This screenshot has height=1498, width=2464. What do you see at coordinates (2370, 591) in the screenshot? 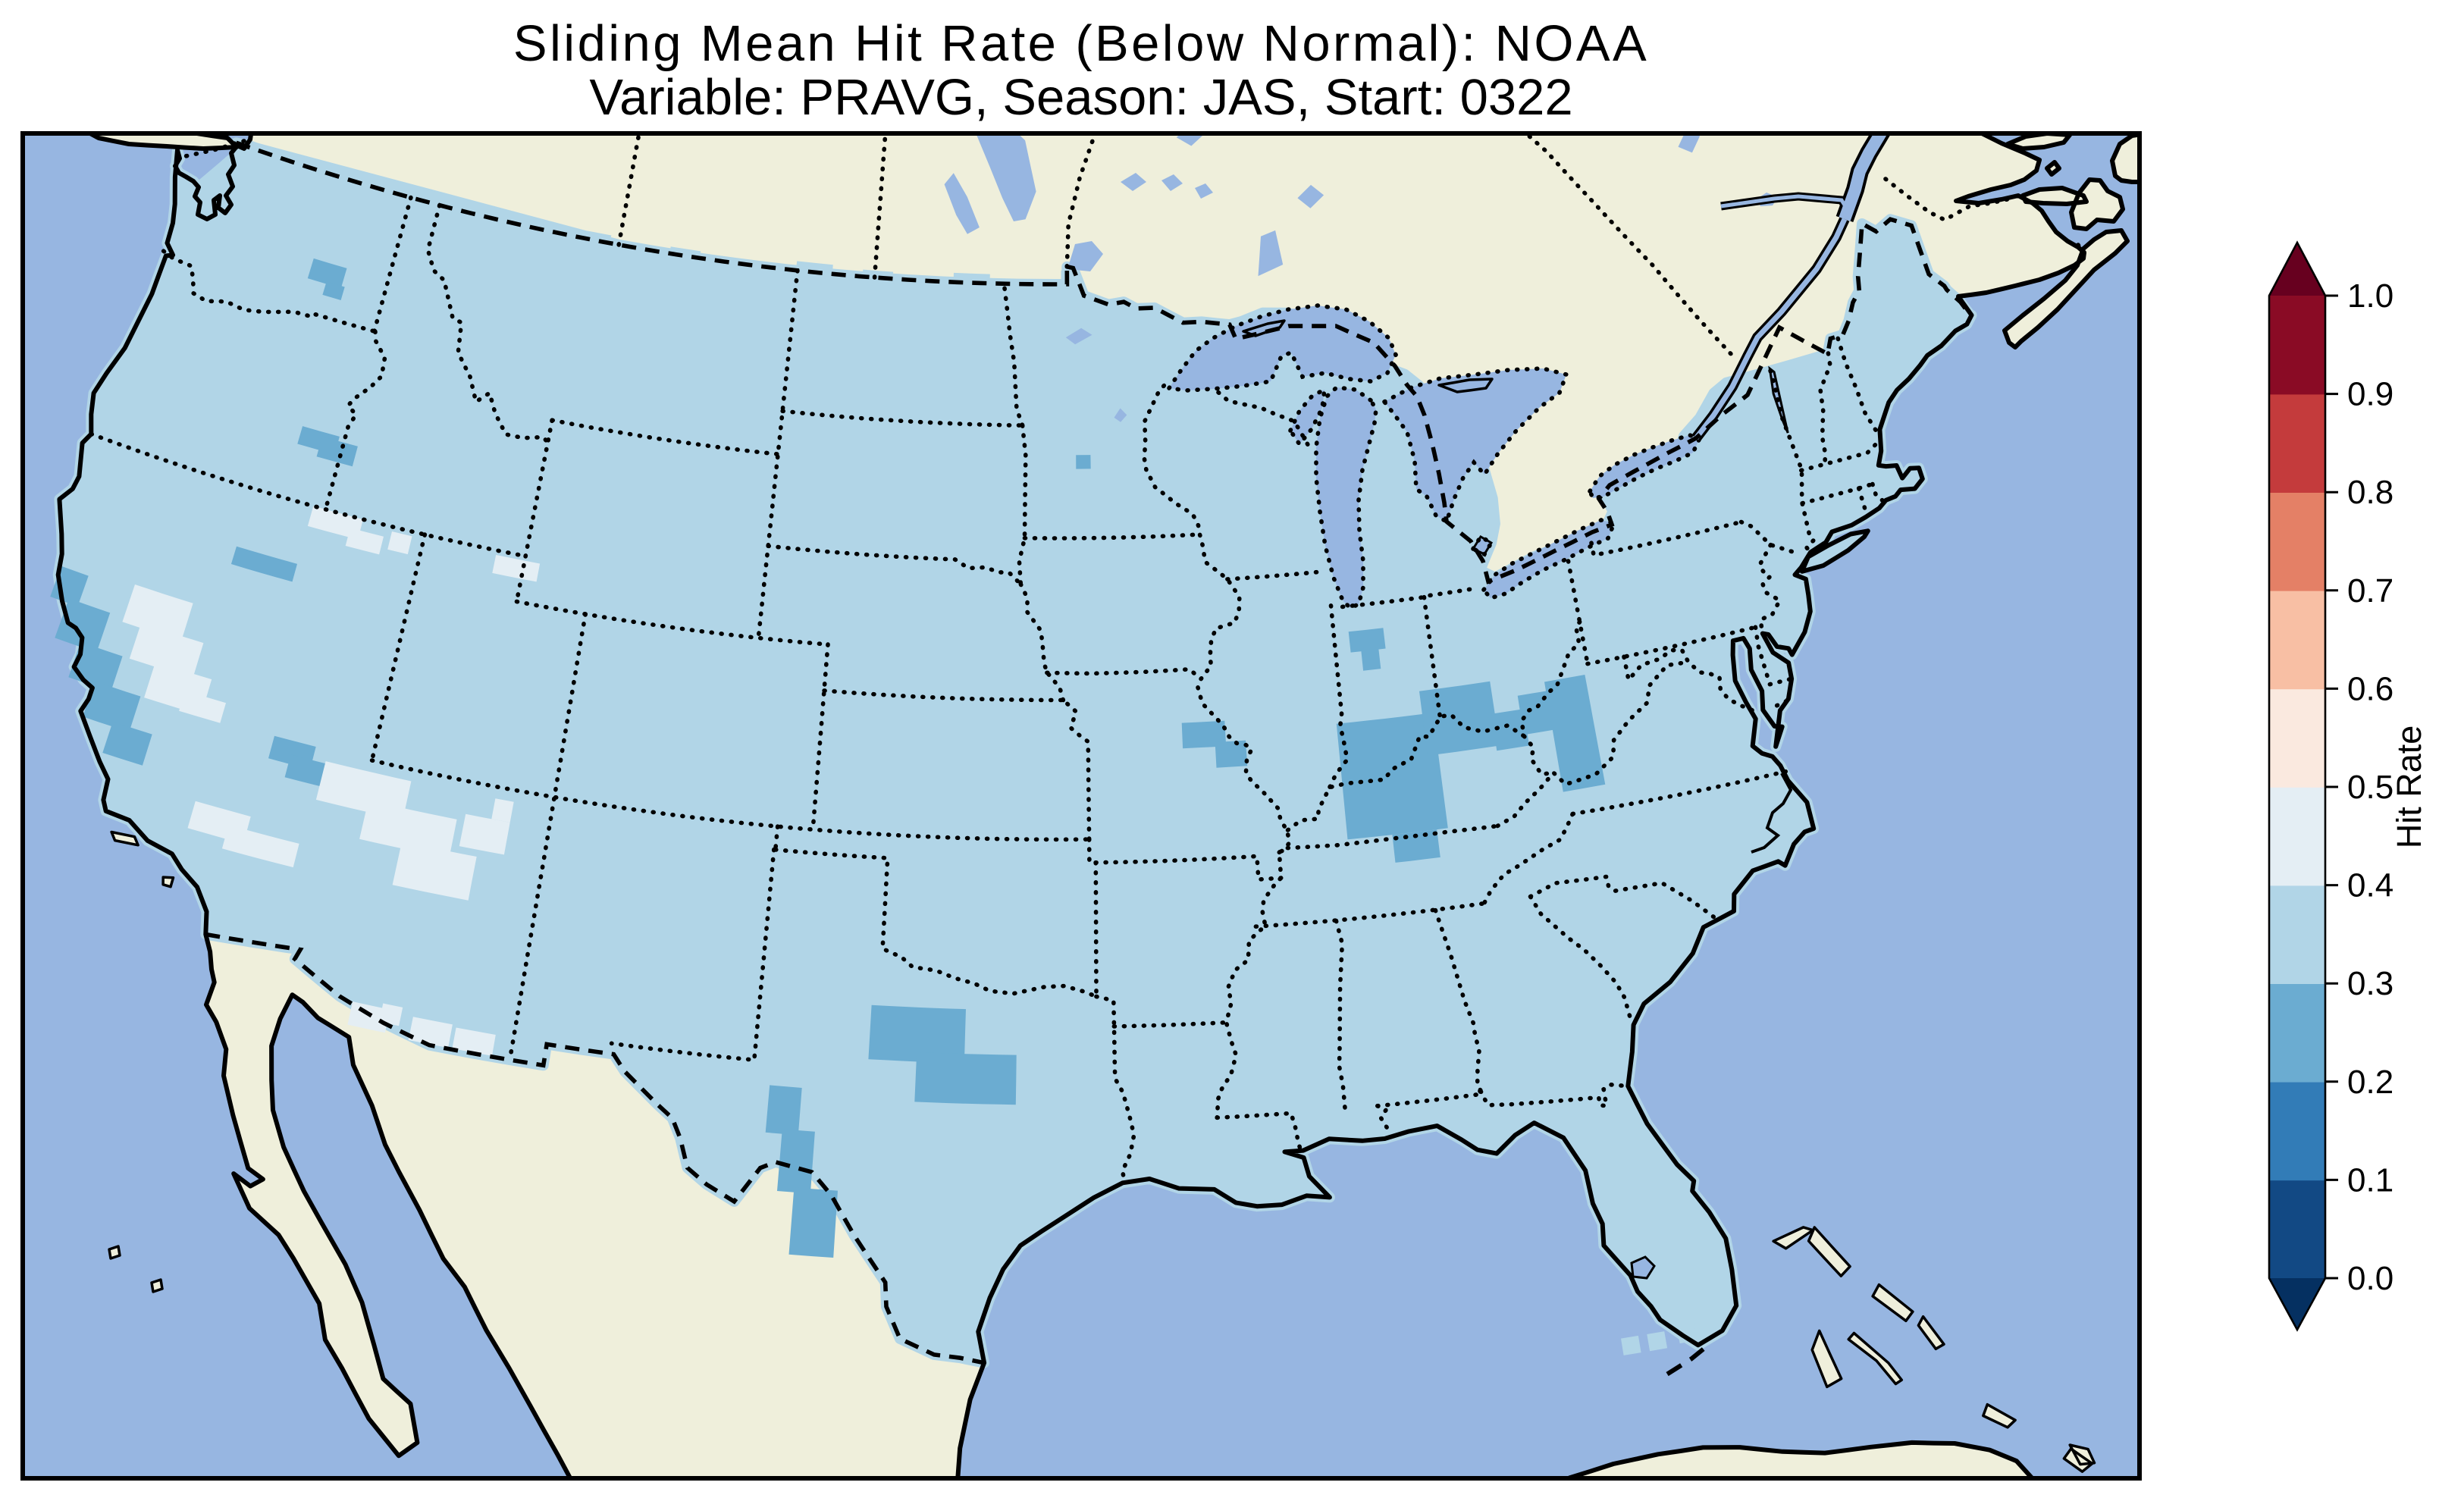
I see `svg-text: 0.7` at bounding box center [2370, 591].